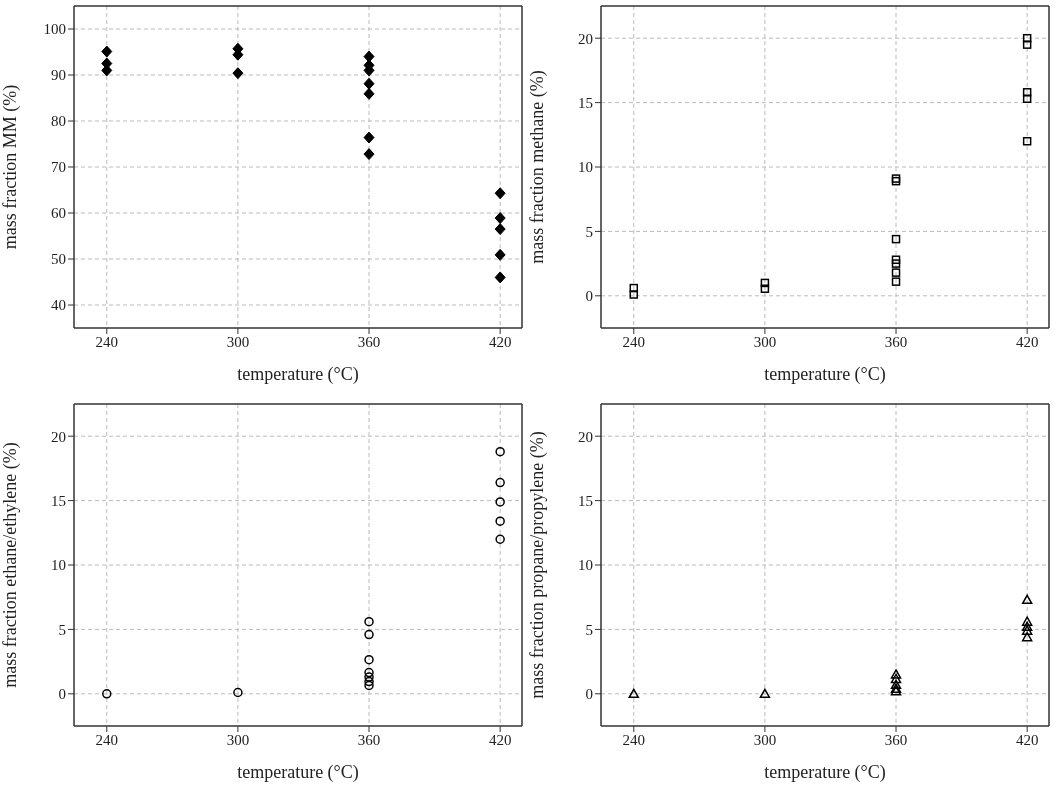 The width and height of the screenshot is (1054, 796). I want to click on y-tick-label: 80, so click(58, 121).